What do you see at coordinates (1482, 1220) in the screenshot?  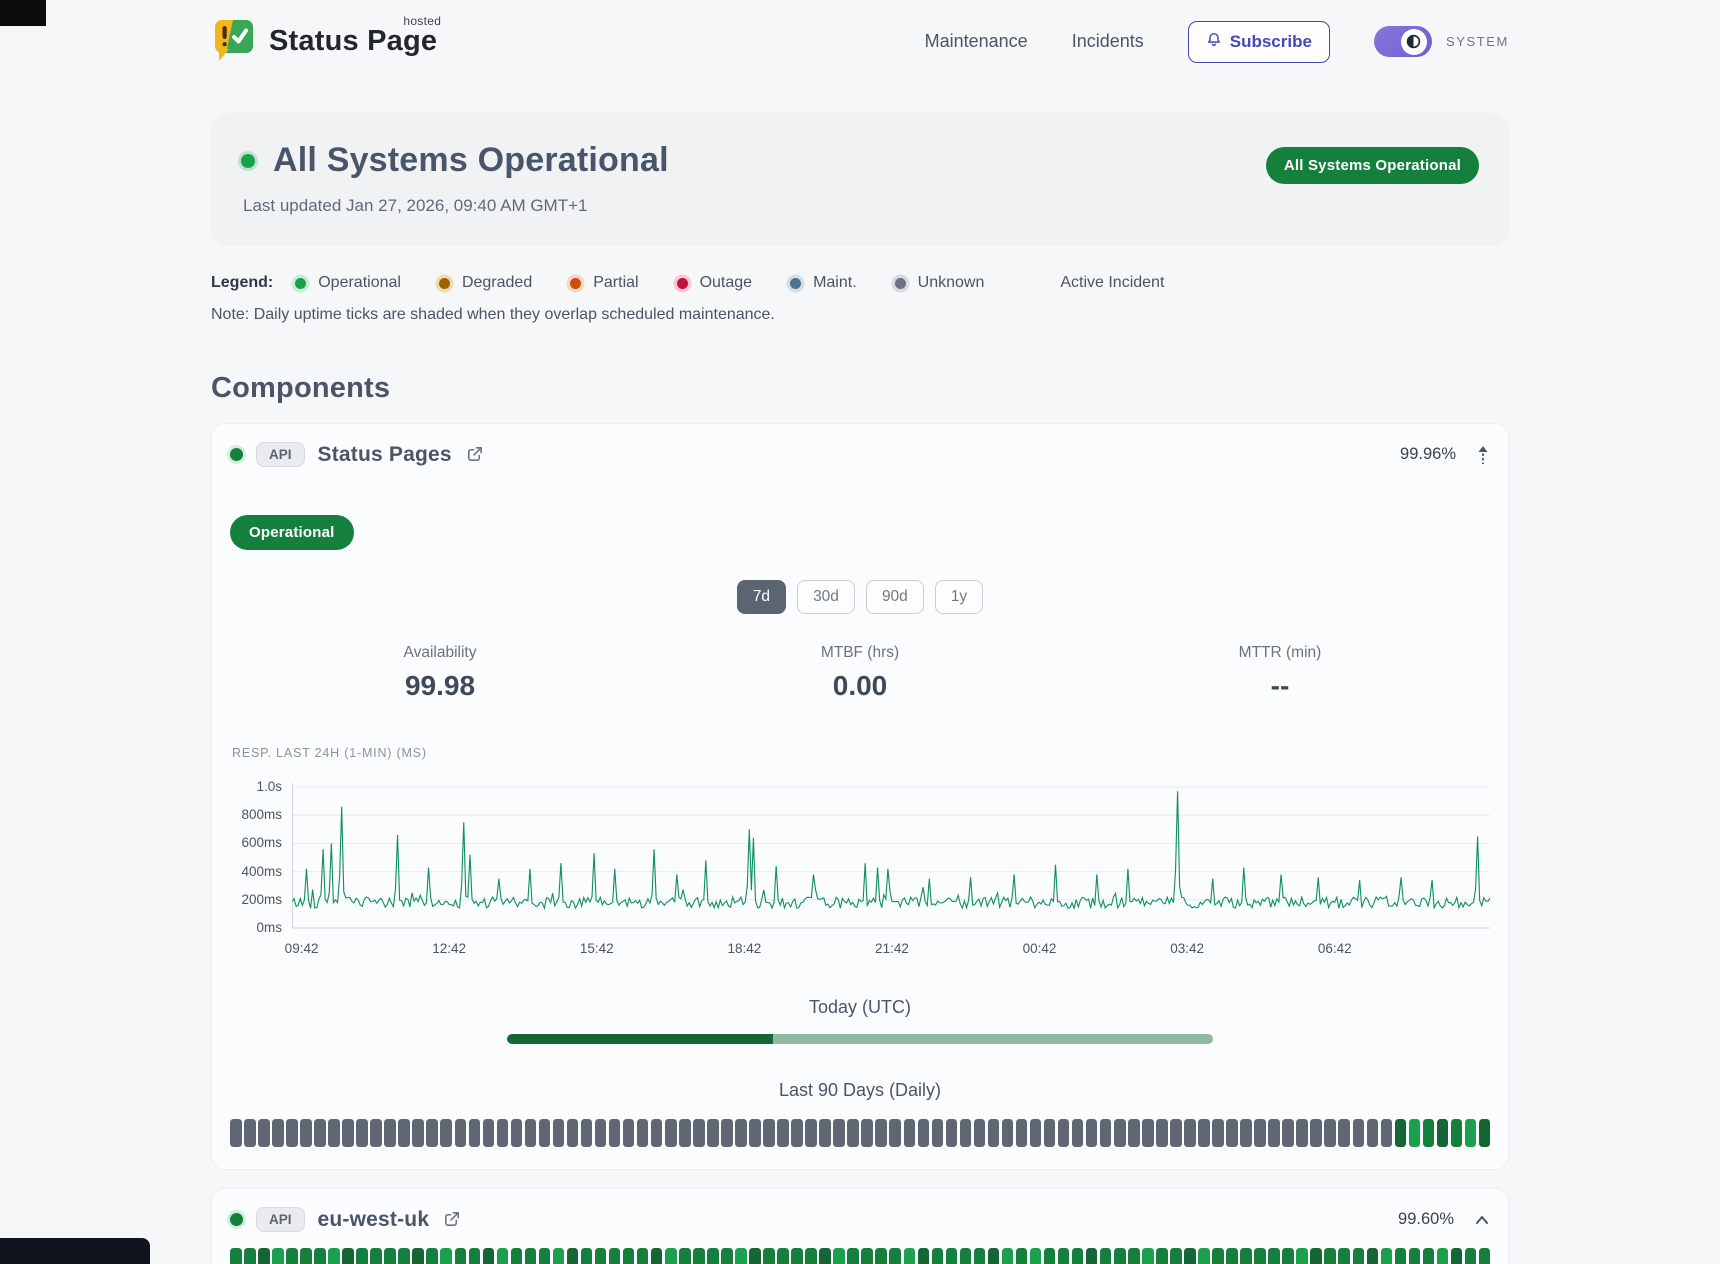 I see `chevron-up-icon` at bounding box center [1482, 1220].